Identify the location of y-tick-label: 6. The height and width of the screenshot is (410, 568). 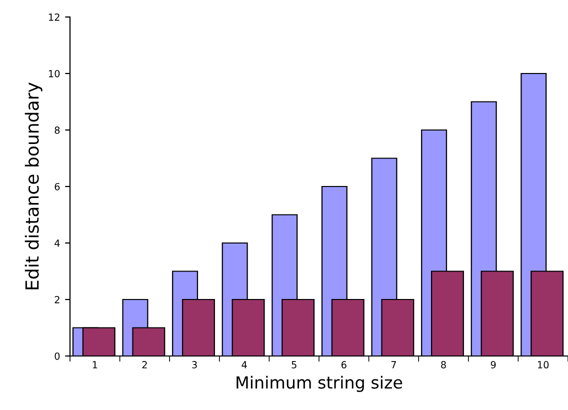
(57, 186).